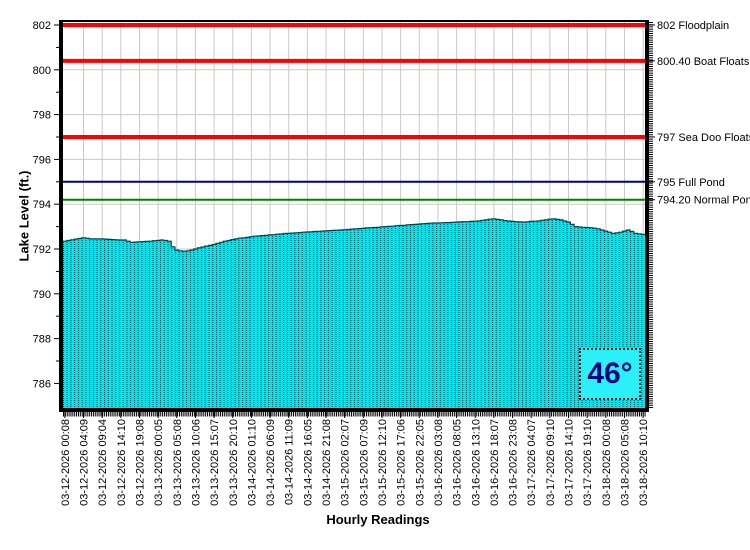  I want to click on x-tick-label: 03-17-2026 19:10, so click(588, 462).